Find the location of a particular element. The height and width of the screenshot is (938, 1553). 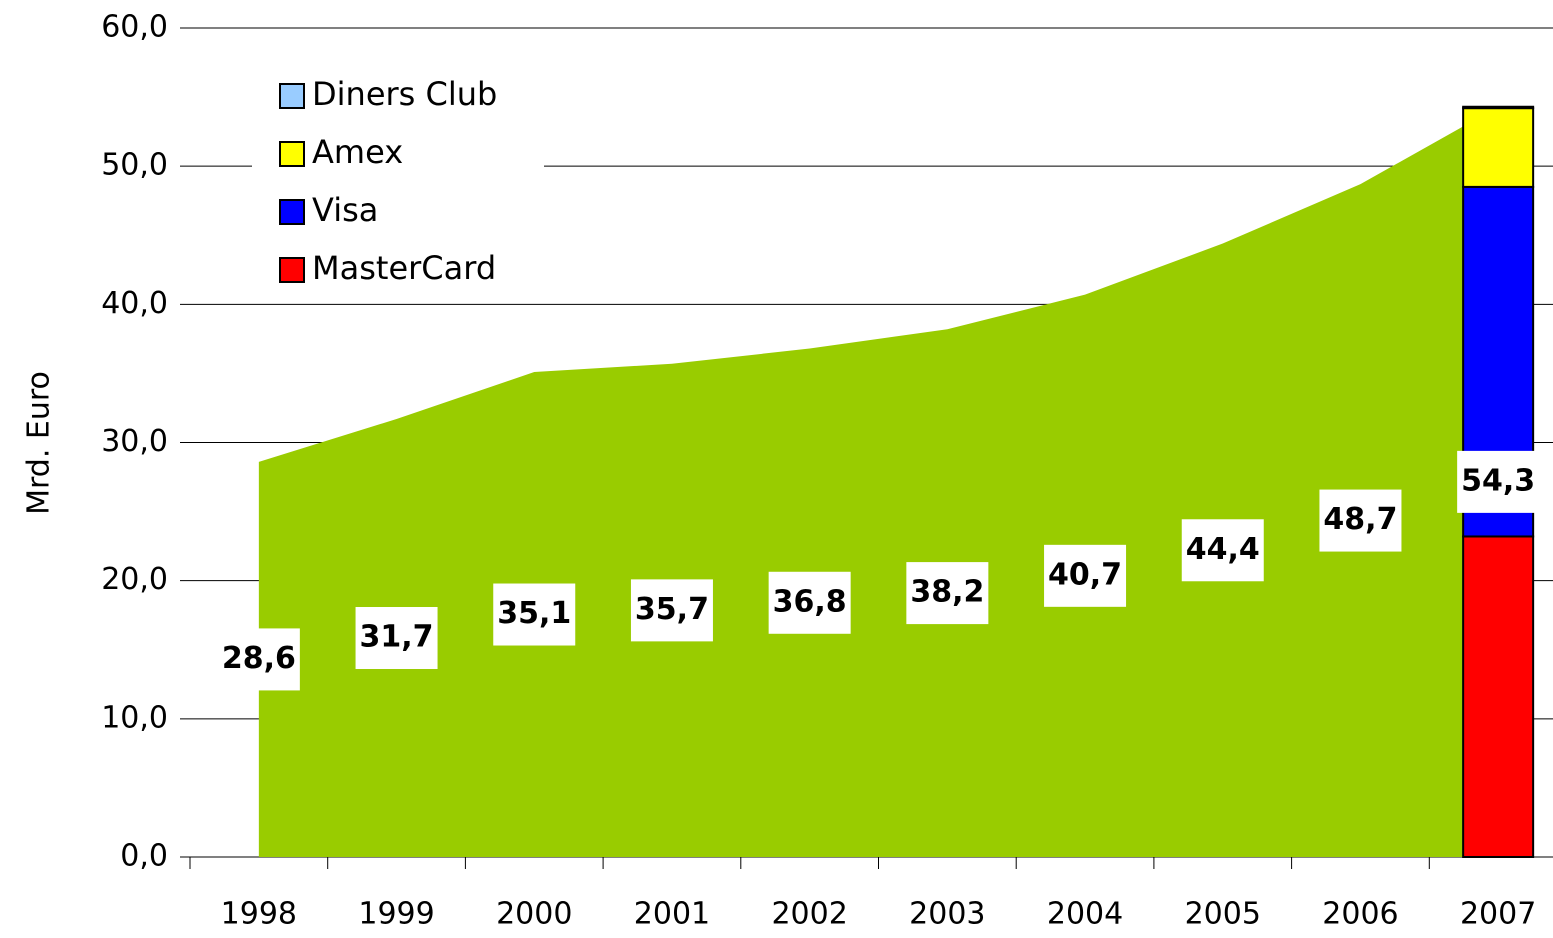

x-tick-label: 2007 is located at coordinates (1498, 914).